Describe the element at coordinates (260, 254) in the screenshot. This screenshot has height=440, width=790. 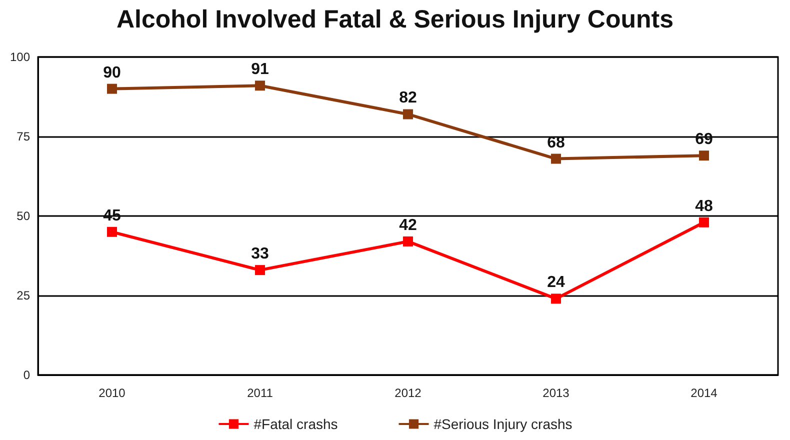
I see `data-label: 33` at that location.